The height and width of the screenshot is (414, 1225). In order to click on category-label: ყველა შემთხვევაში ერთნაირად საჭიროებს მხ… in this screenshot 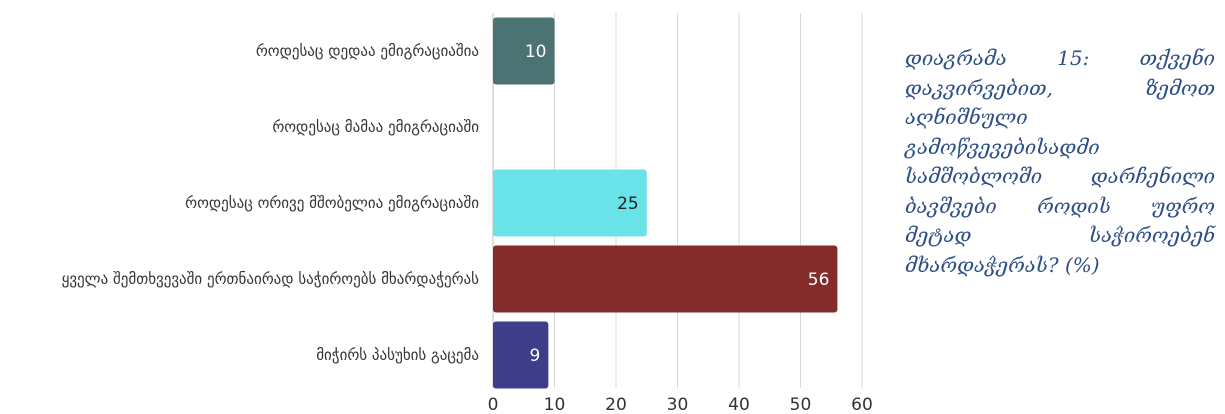, I will do `click(271, 279)`.